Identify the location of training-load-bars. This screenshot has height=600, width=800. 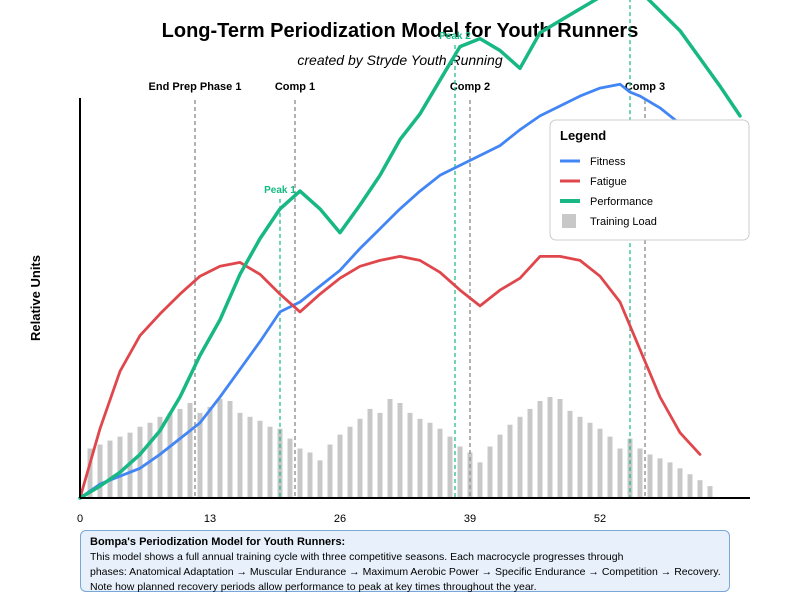
(400, 447).